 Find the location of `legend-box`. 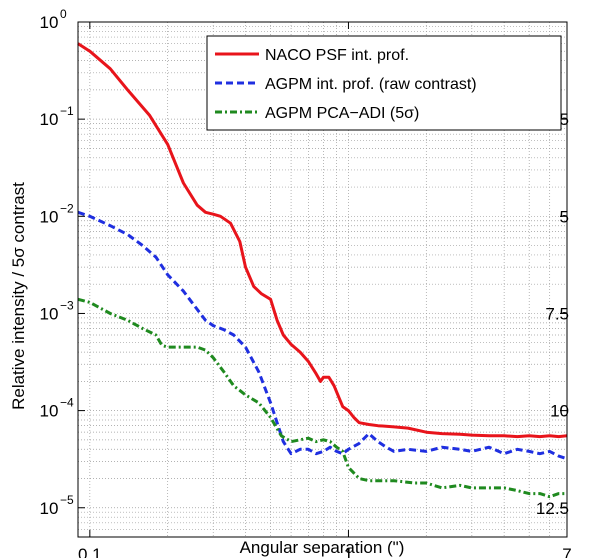

legend-box is located at coordinates (384, 83).